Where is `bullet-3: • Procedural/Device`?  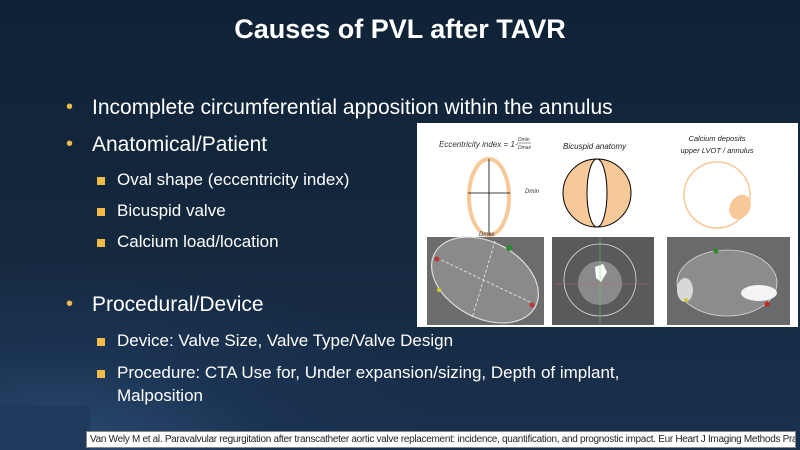 bullet-3: • Procedural/Device is located at coordinates (165, 305).